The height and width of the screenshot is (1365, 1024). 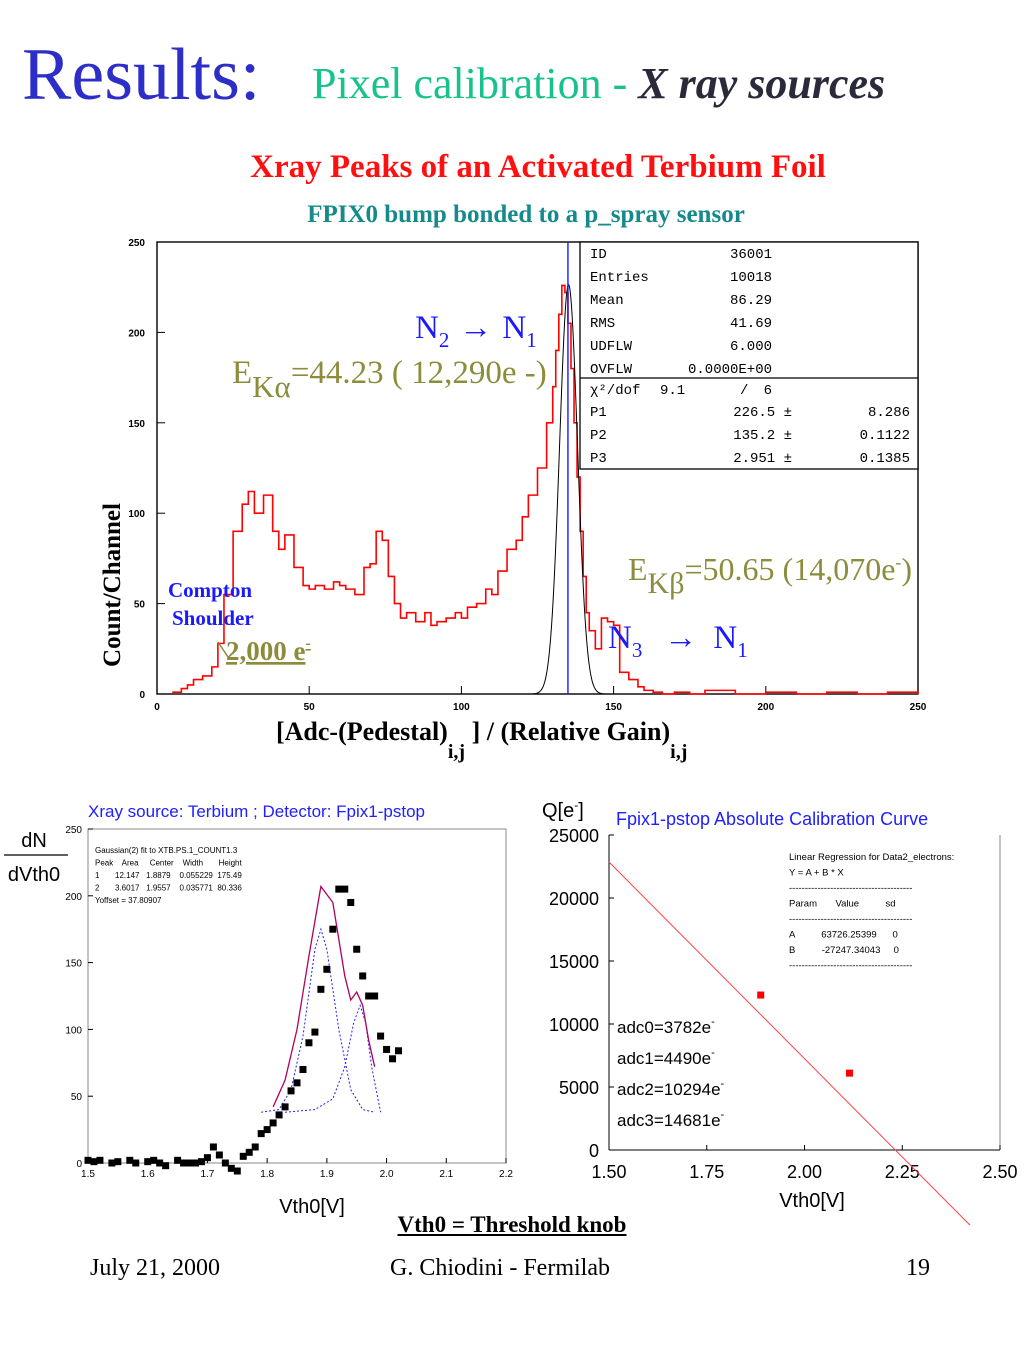 I want to click on chart2-gauss1-curve, so click(x=318, y=1020).